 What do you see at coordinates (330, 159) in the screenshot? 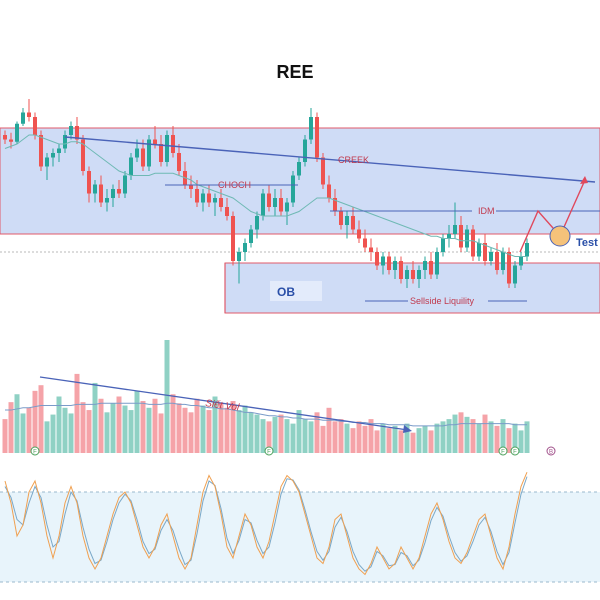
I see `creek-trendline` at bounding box center [330, 159].